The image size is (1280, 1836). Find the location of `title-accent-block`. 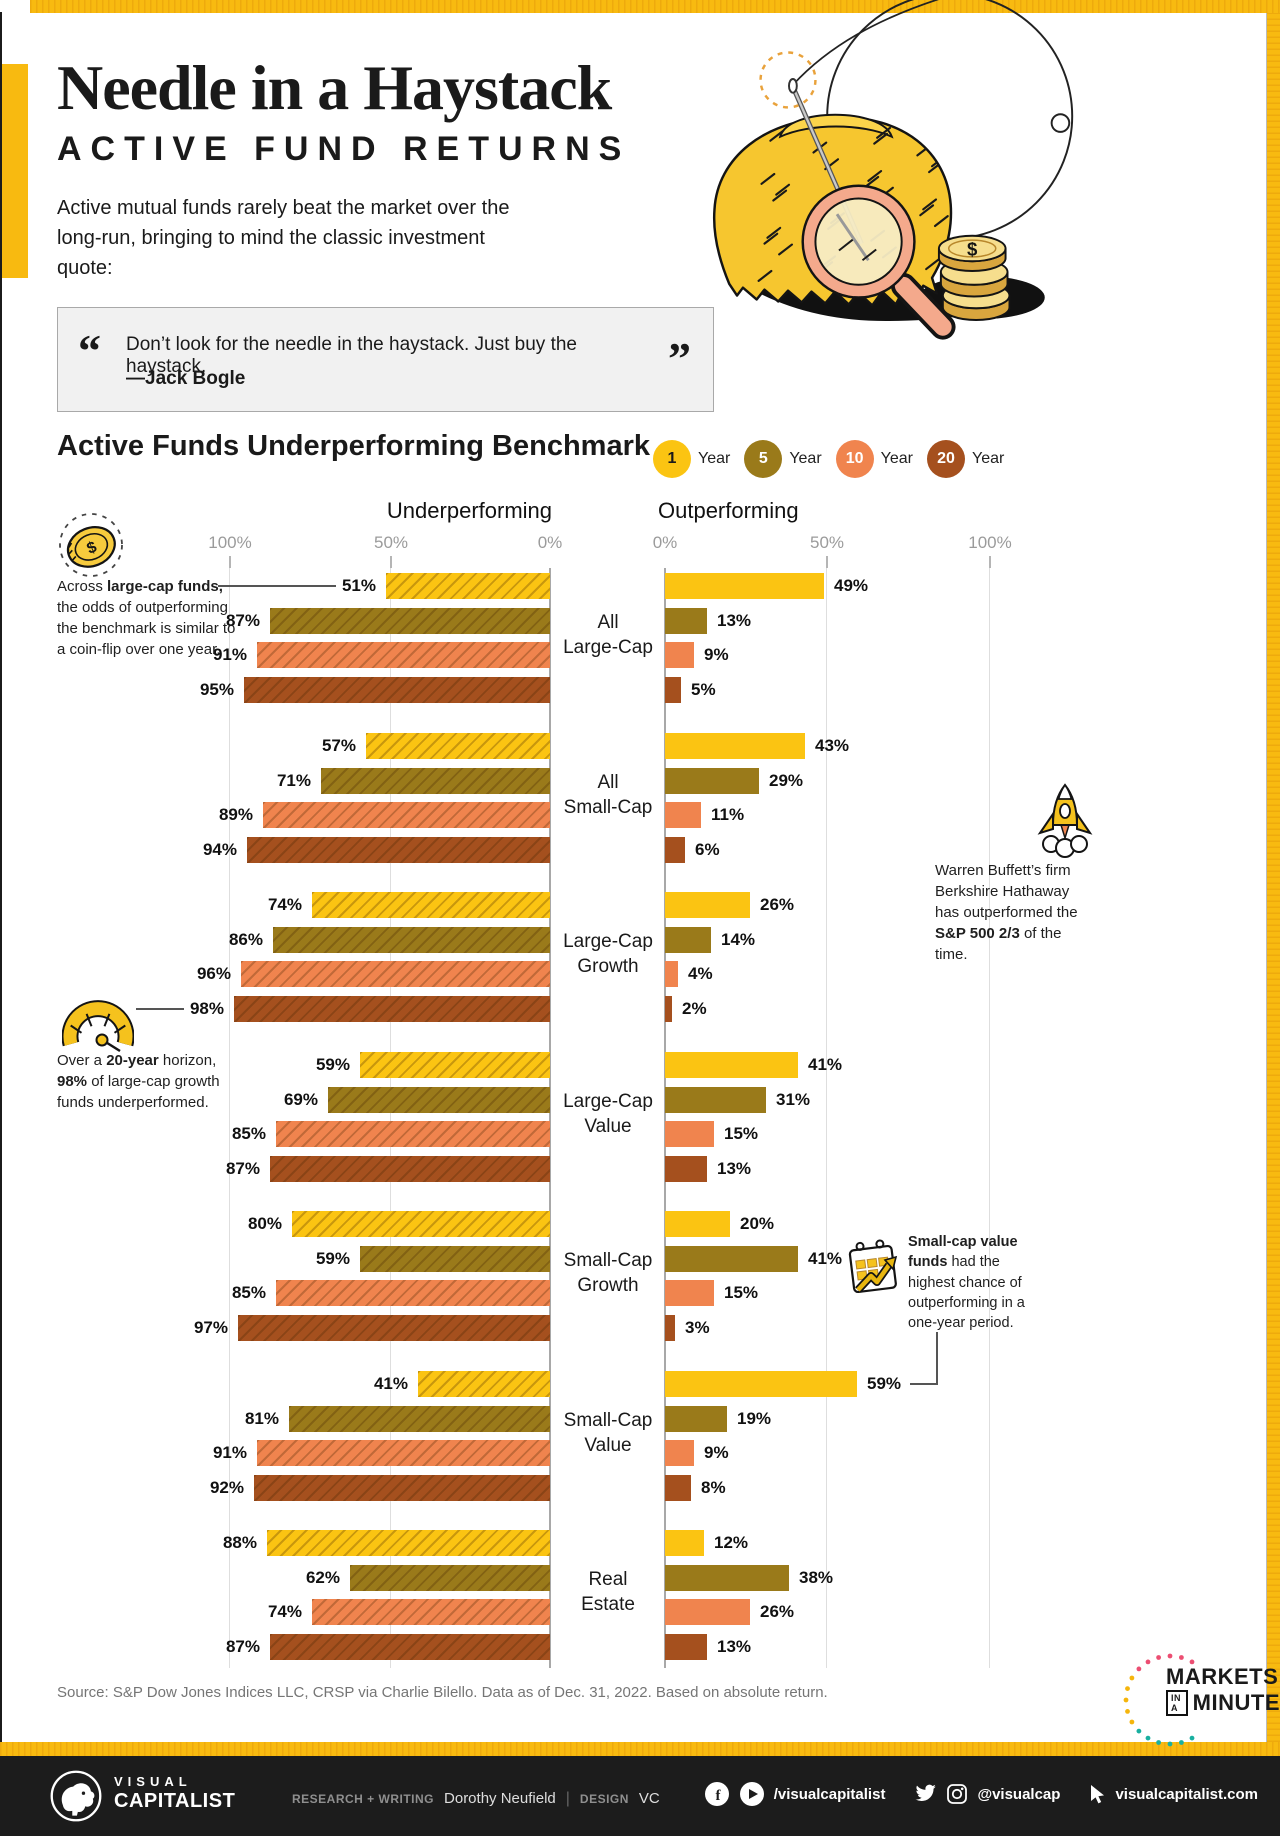

title-accent-block is located at coordinates (15, 171).